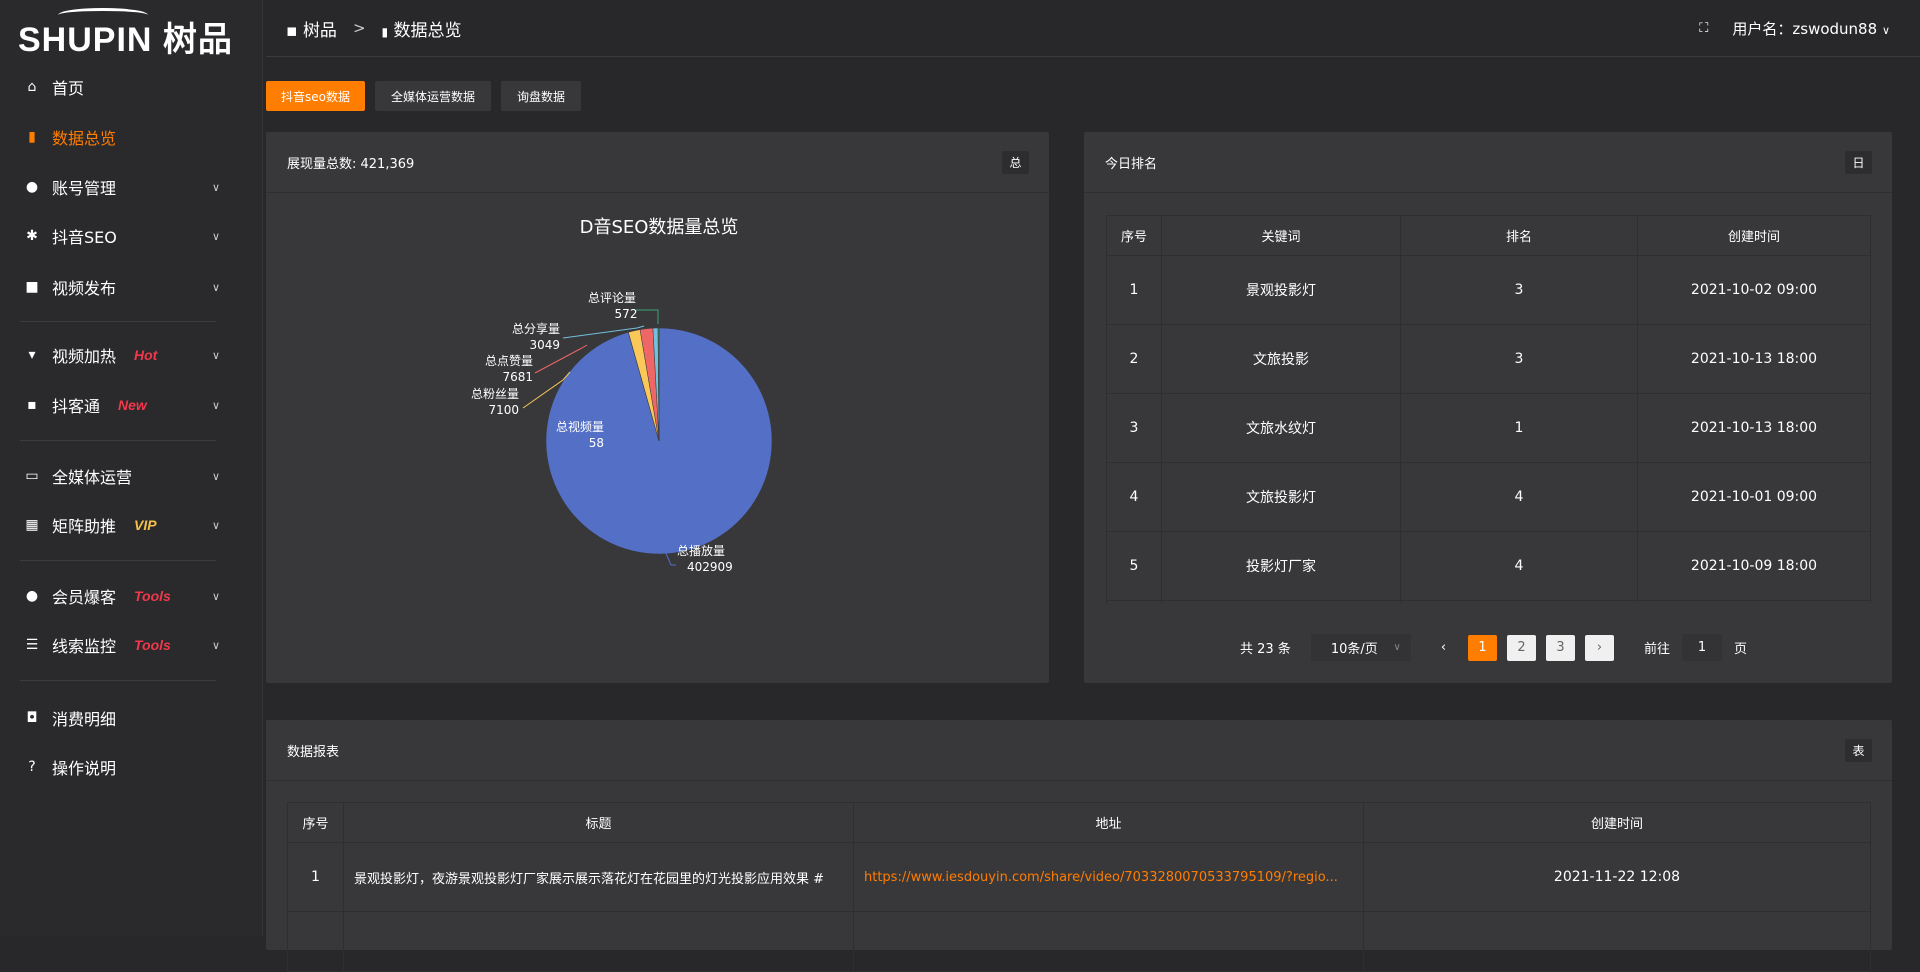  Describe the element at coordinates (311, 30) in the screenshot. I see `breadcrumb-home: ▪ 树品` at that location.